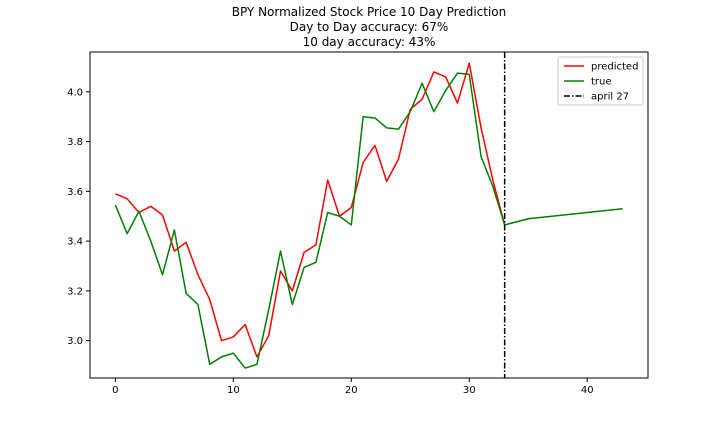 Image resolution: width=720 pixels, height=432 pixels. Describe the element at coordinates (233, 390) in the screenshot. I see `x-tick-label: 10` at that location.